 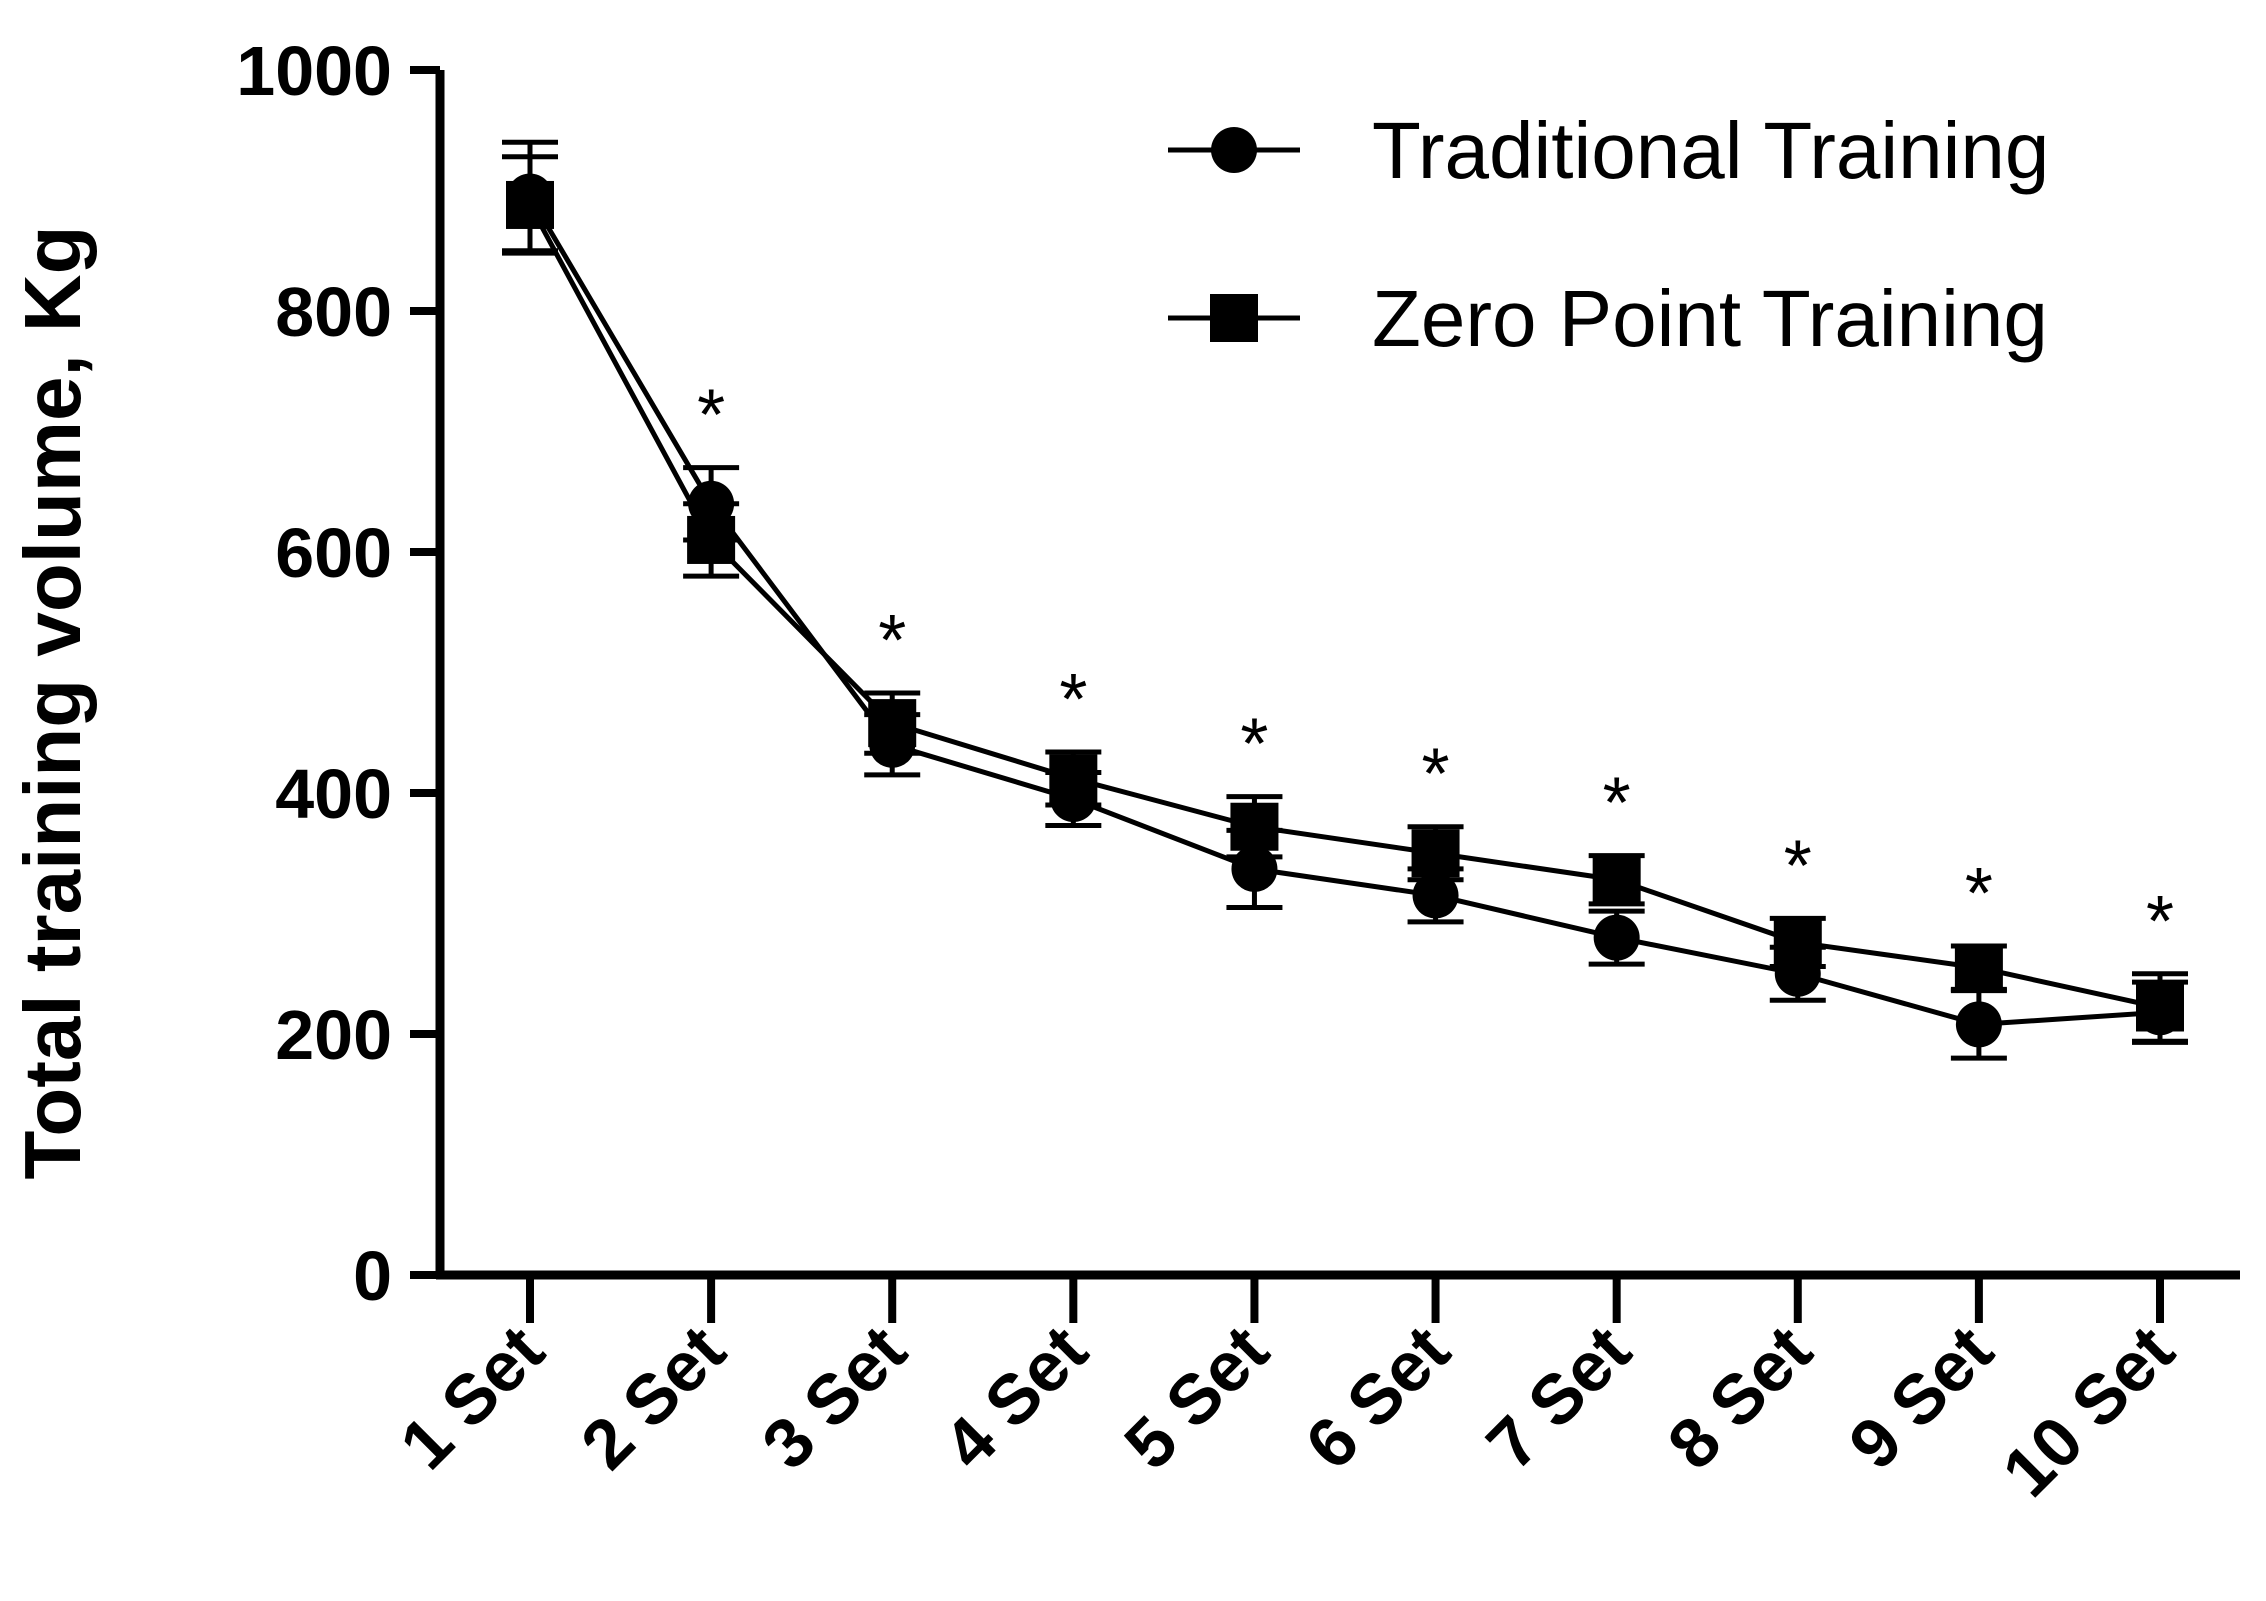 What do you see at coordinates (1234, 150) in the screenshot?
I see `legend-marker-circle` at bounding box center [1234, 150].